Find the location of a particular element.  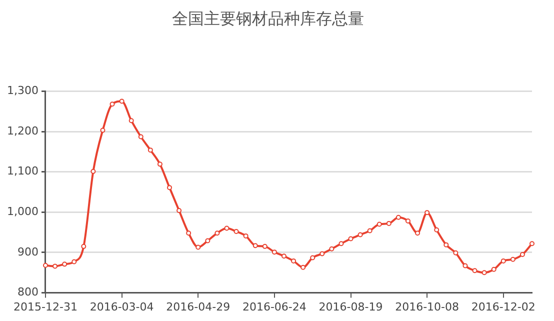

y-tick-label: 800 is located at coordinates (27, 292).